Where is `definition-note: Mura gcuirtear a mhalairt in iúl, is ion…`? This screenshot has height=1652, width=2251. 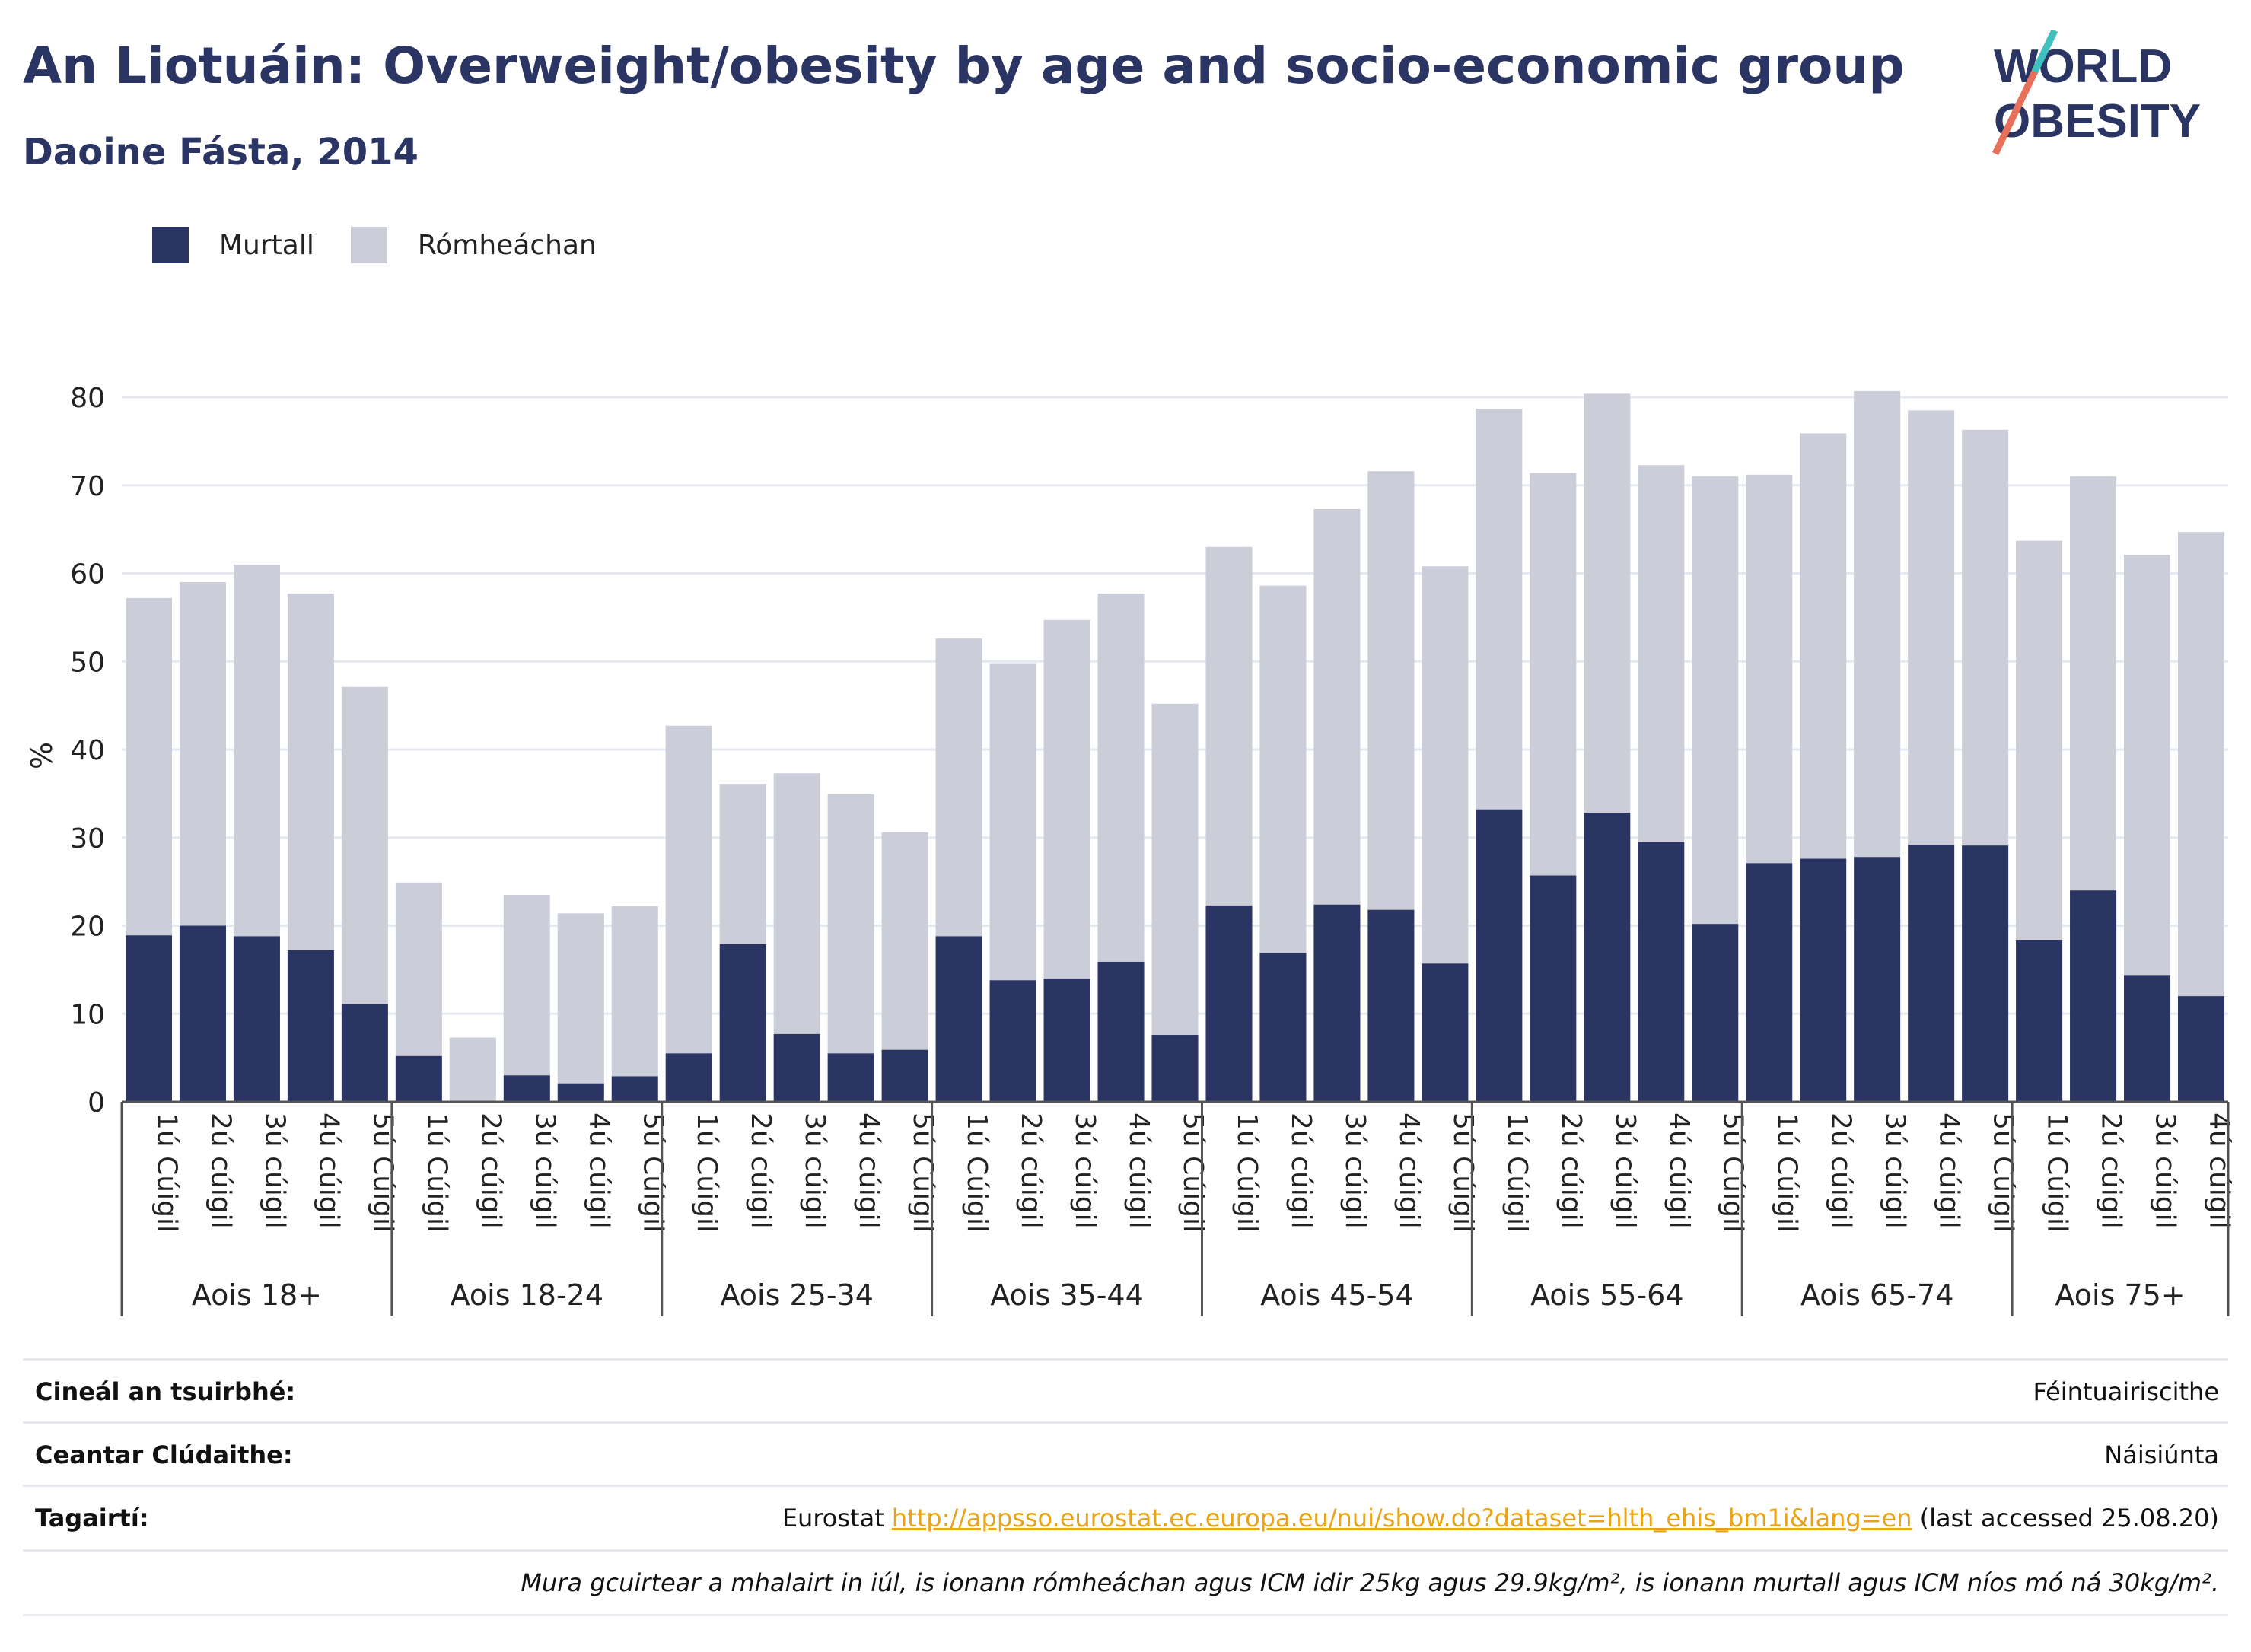 definition-note: Mura gcuirtear a mhalairt in iúl, is ion… is located at coordinates (1370, 1582).